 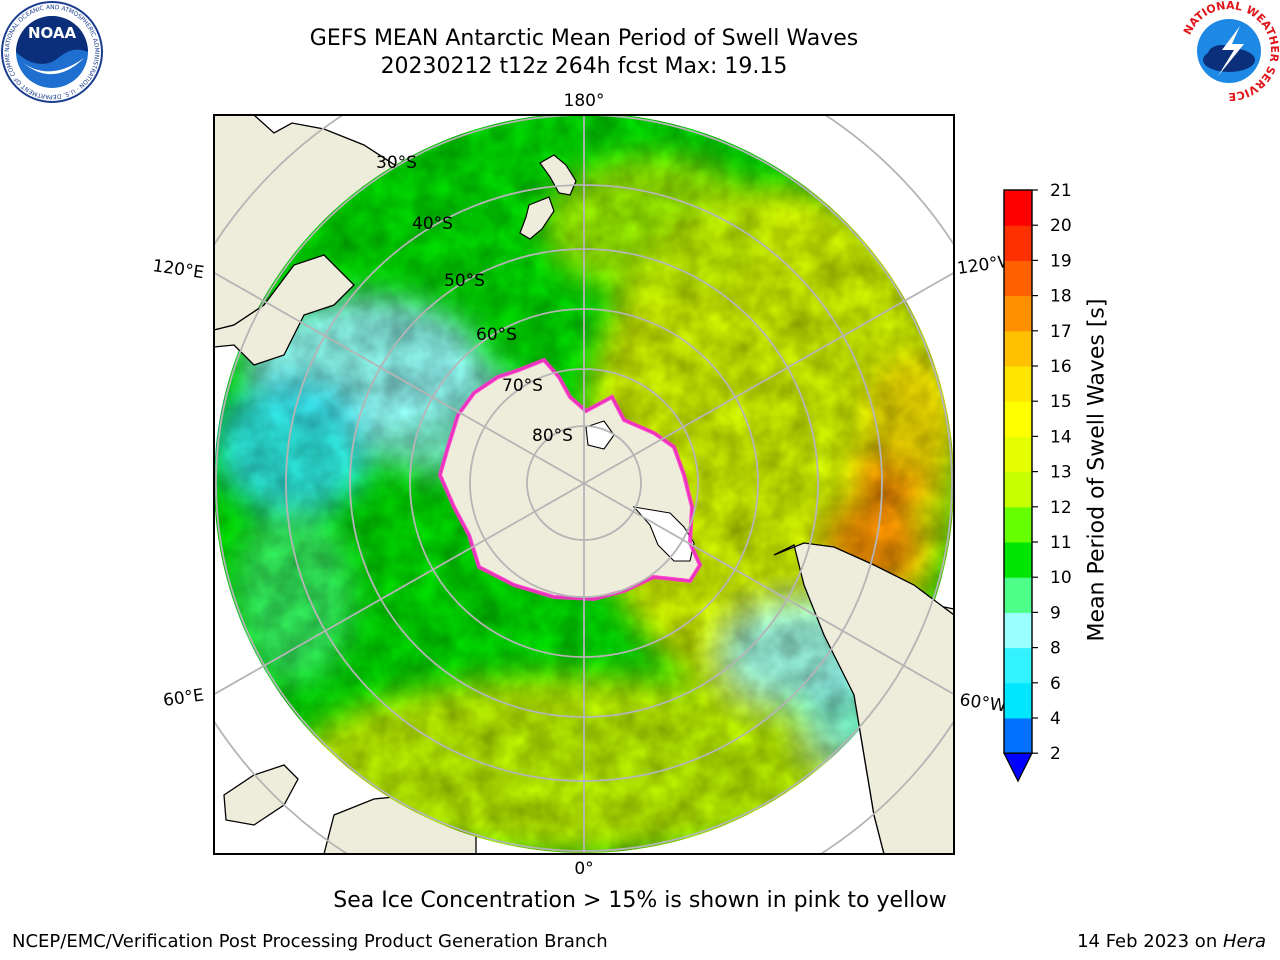 What do you see at coordinates (432, 224) in the screenshot?
I see `lat-label-40s: 40°S` at bounding box center [432, 224].